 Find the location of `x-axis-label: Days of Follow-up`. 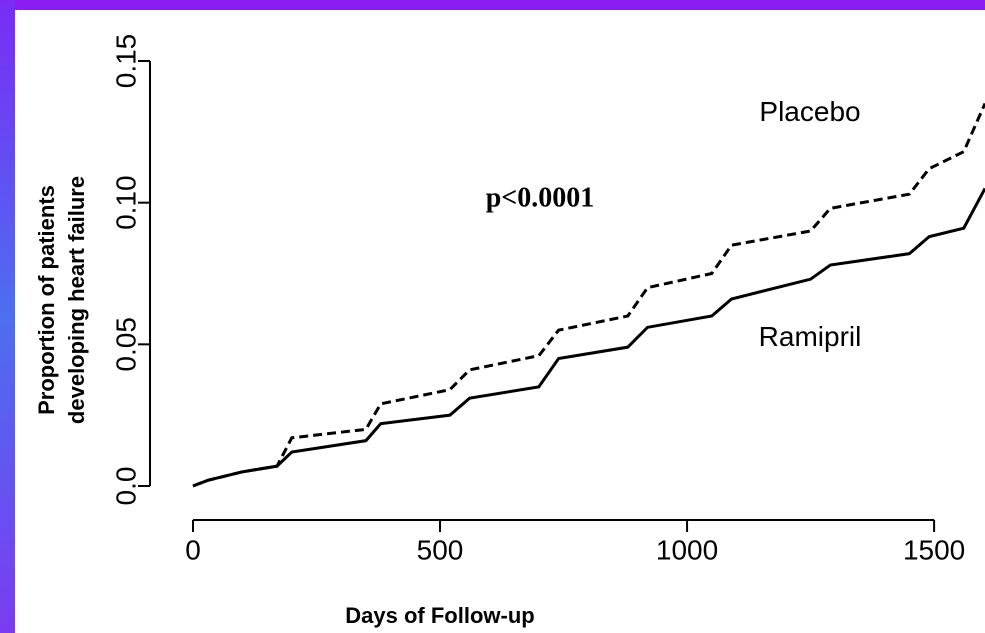

x-axis-label: Days of Follow-up is located at coordinates (439, 615).